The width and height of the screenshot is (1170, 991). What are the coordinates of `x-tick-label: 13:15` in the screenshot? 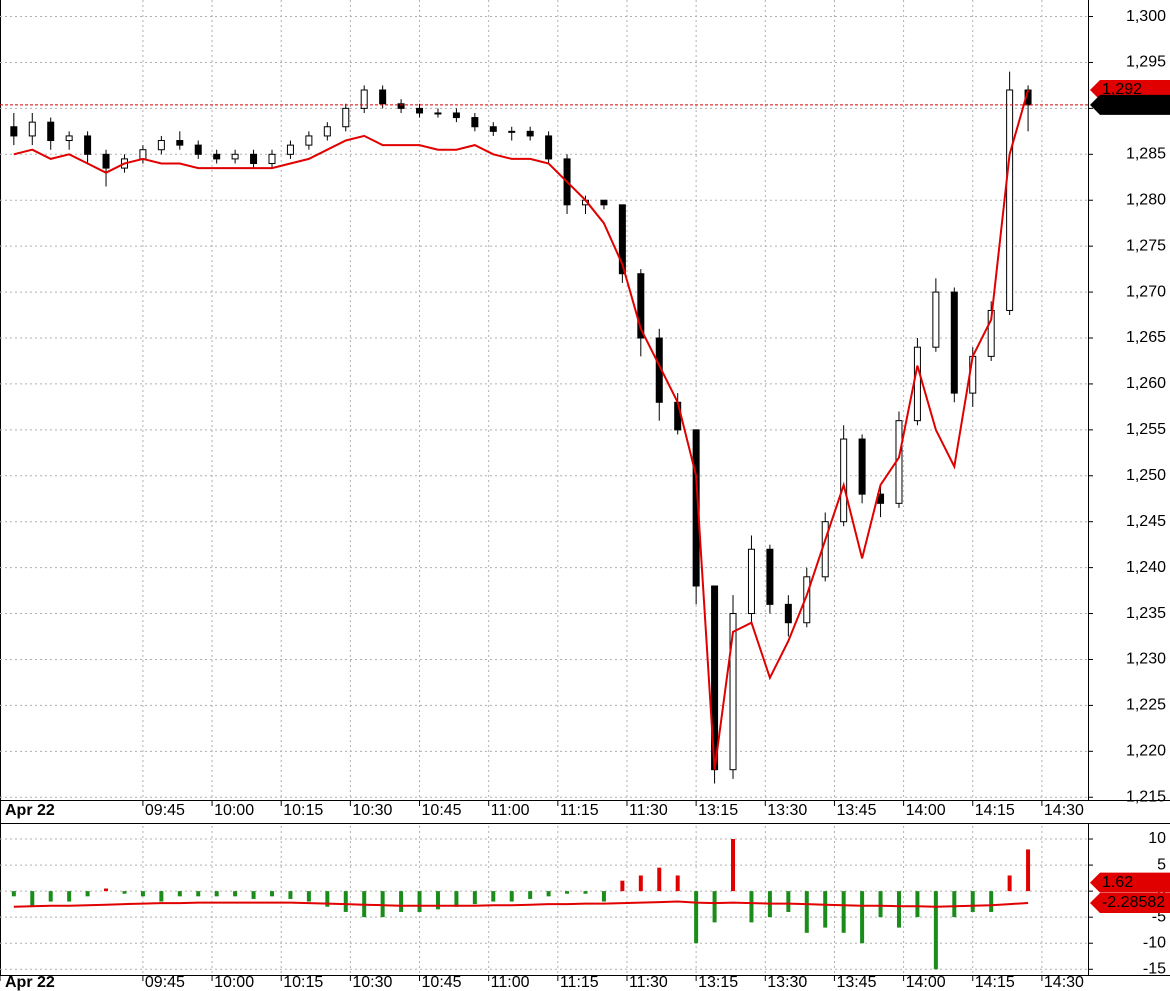 It's located at (718, 982).